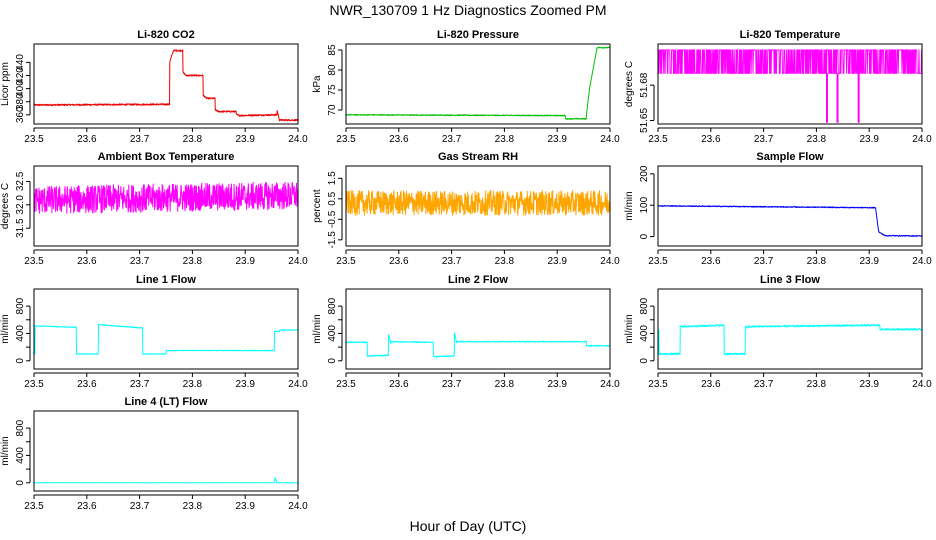  Describe the element at coordinates (34, 384) in the screenshot. I see `x-tick-label-7-0: 23.5` at that location.